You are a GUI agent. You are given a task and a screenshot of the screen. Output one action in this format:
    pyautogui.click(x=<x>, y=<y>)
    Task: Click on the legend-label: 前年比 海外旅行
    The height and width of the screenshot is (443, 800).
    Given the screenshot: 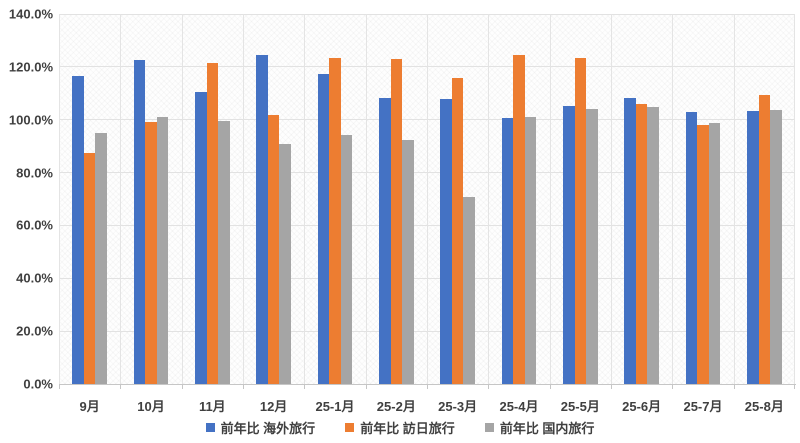 What is the action you would take?
    pyautogui.click(x=268, y=428)
    